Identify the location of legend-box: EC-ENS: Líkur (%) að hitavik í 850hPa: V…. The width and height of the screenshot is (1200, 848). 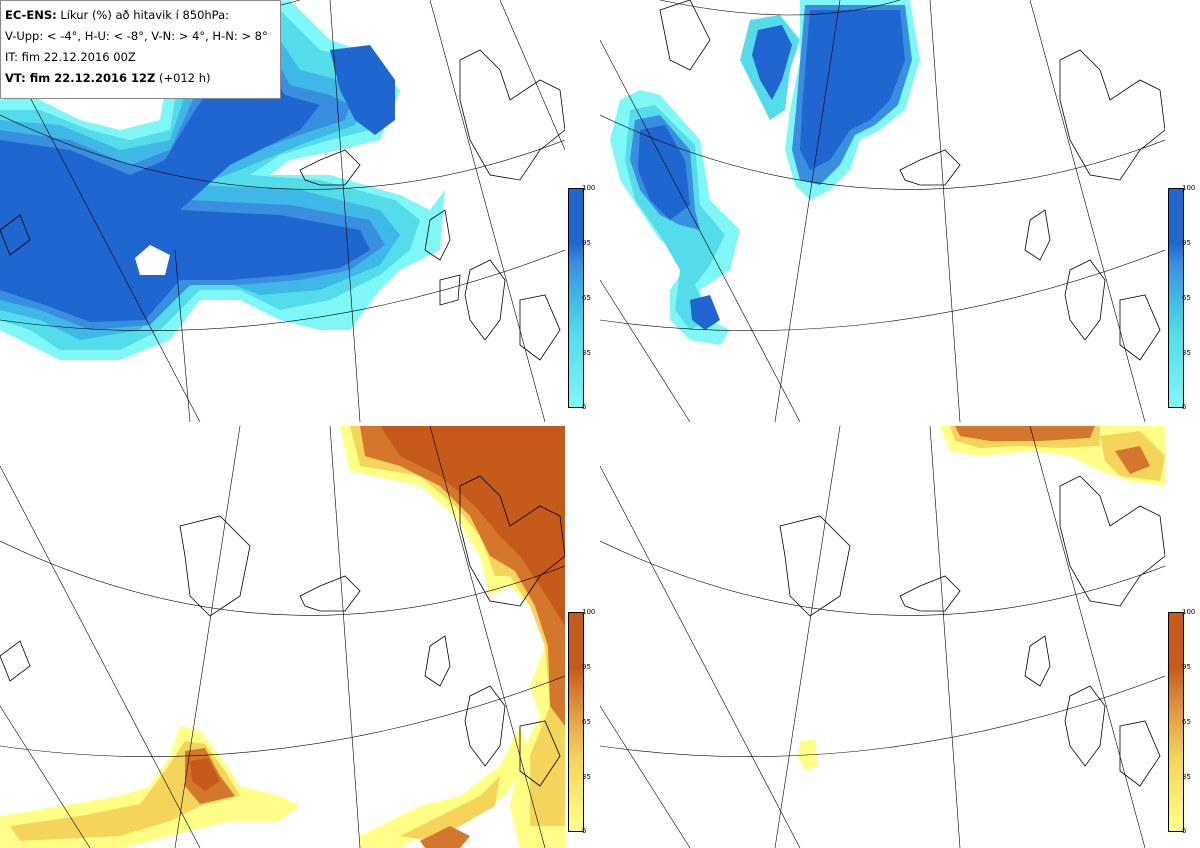
(140, 49).